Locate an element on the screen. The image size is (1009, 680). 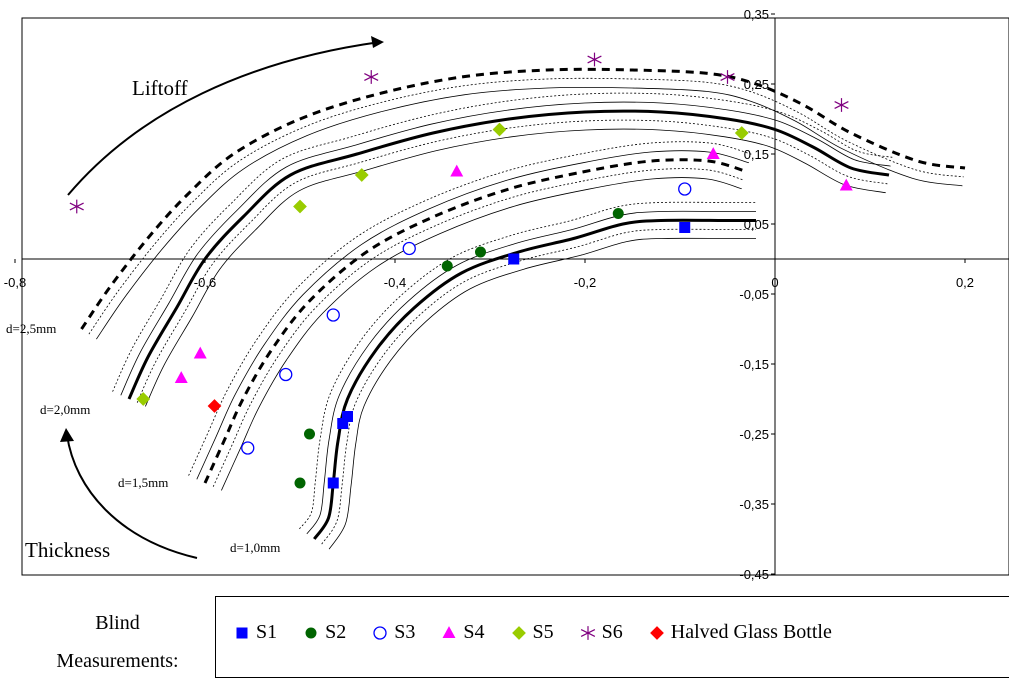
x-tick-label: -0,6 is located at coordinates (205, 282).